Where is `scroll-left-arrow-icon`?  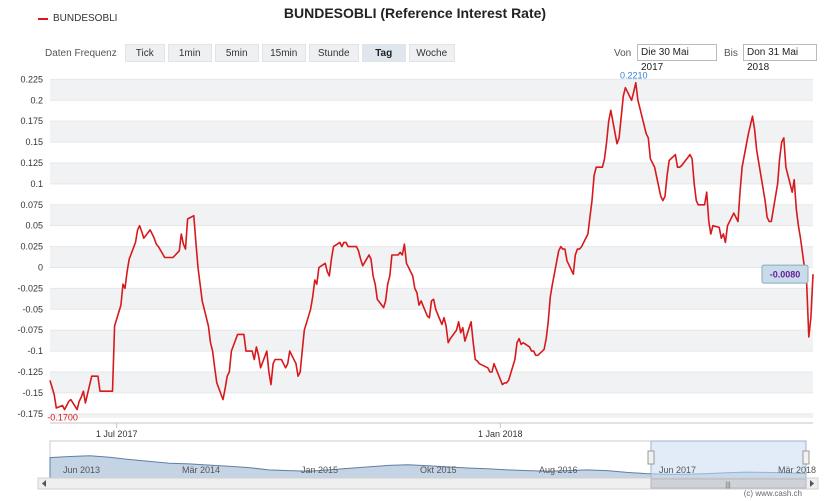 scroll-left-arrow-icon is located at coordinates (44, 483).